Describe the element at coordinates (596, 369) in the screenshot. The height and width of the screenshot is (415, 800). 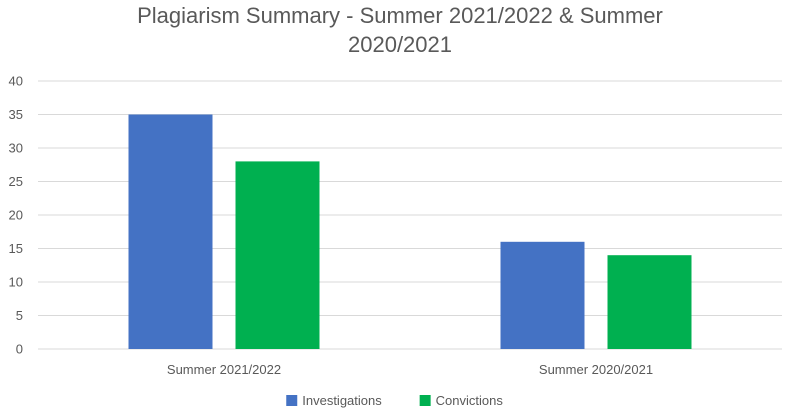
I see `x-category-label: Summer 2020/2021` at that location.